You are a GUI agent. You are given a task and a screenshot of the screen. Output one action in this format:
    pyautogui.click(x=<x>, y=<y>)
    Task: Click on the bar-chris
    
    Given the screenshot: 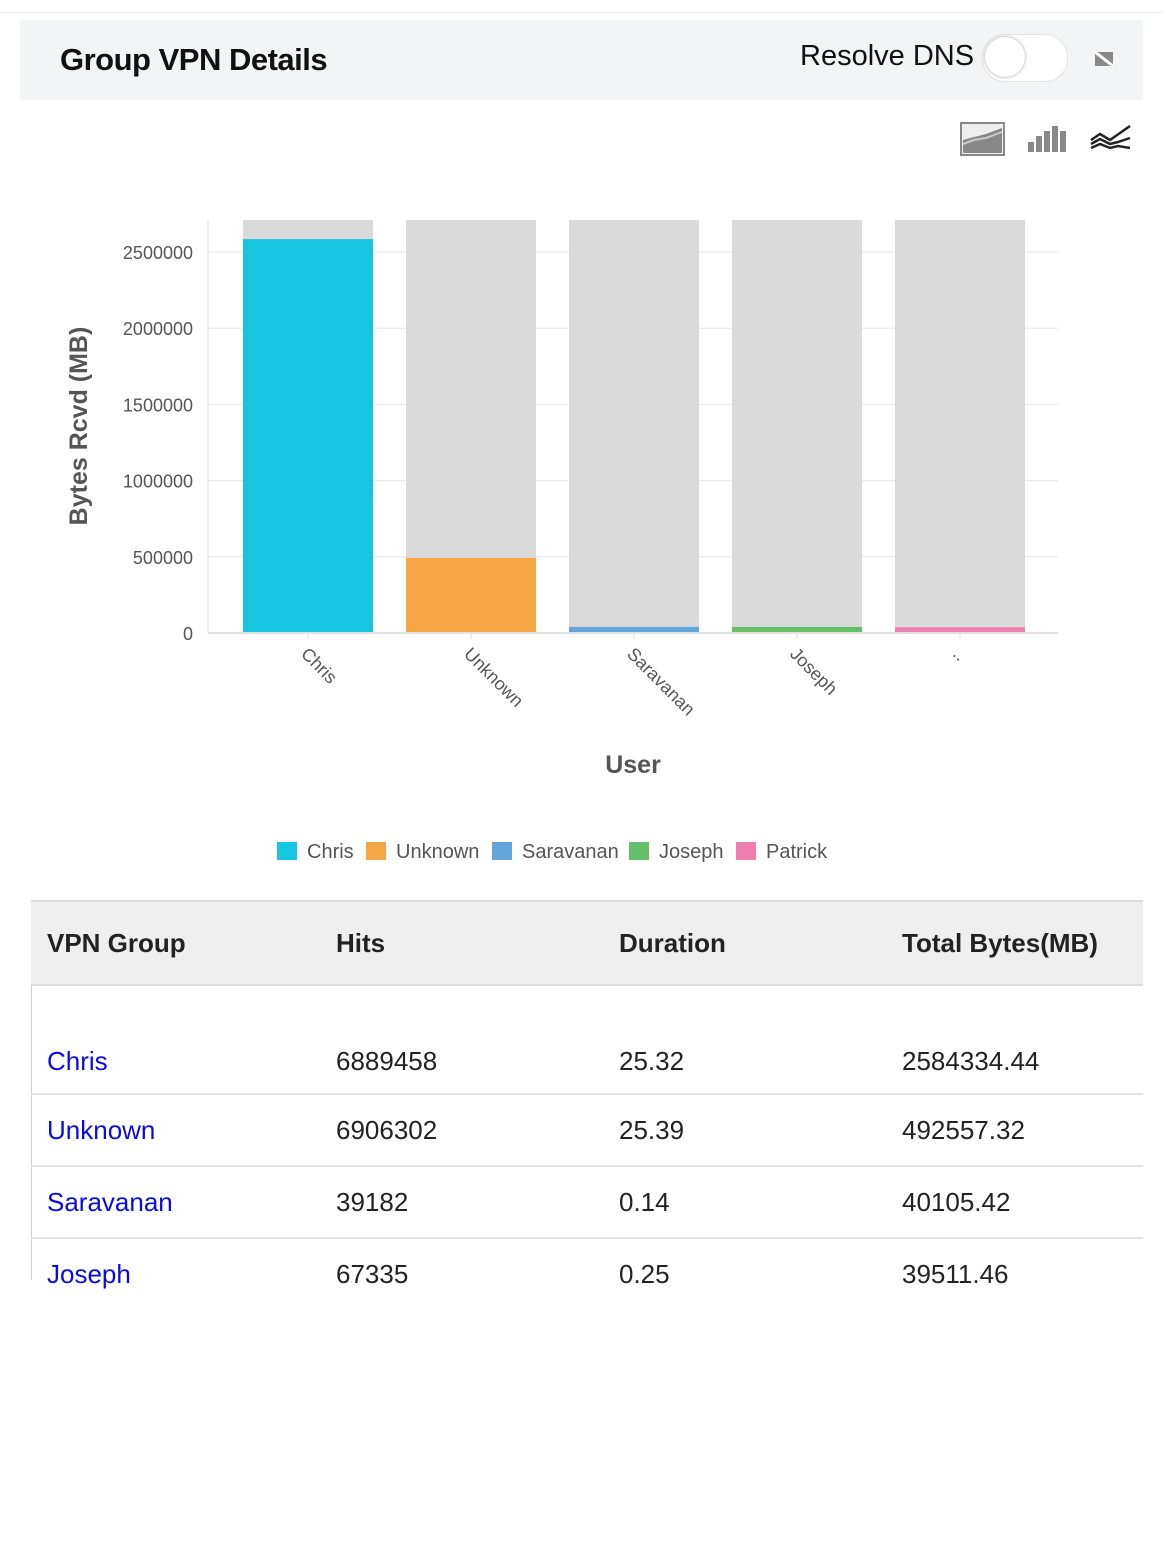 What is the action you would take?
    pyautogui.click(x=308, y=436)
    